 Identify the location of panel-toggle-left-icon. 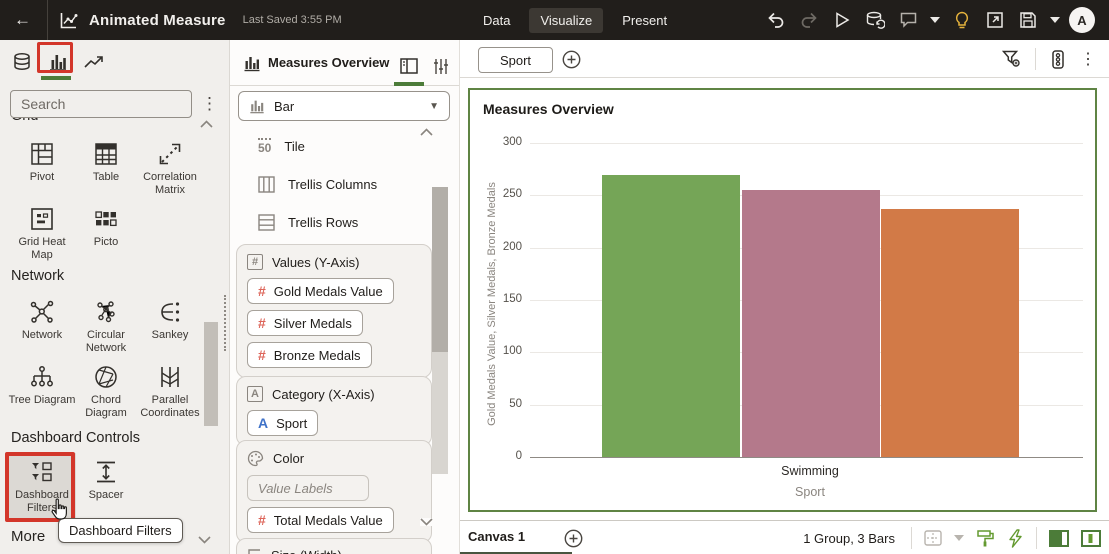
(1059, 538).